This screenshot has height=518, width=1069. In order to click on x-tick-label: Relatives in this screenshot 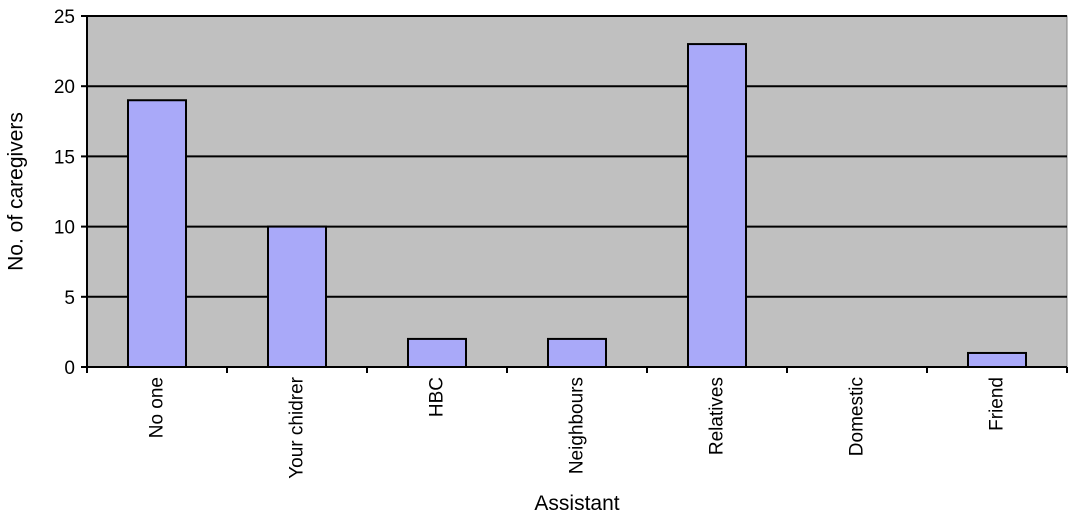, I will do `click(717, 416)`.